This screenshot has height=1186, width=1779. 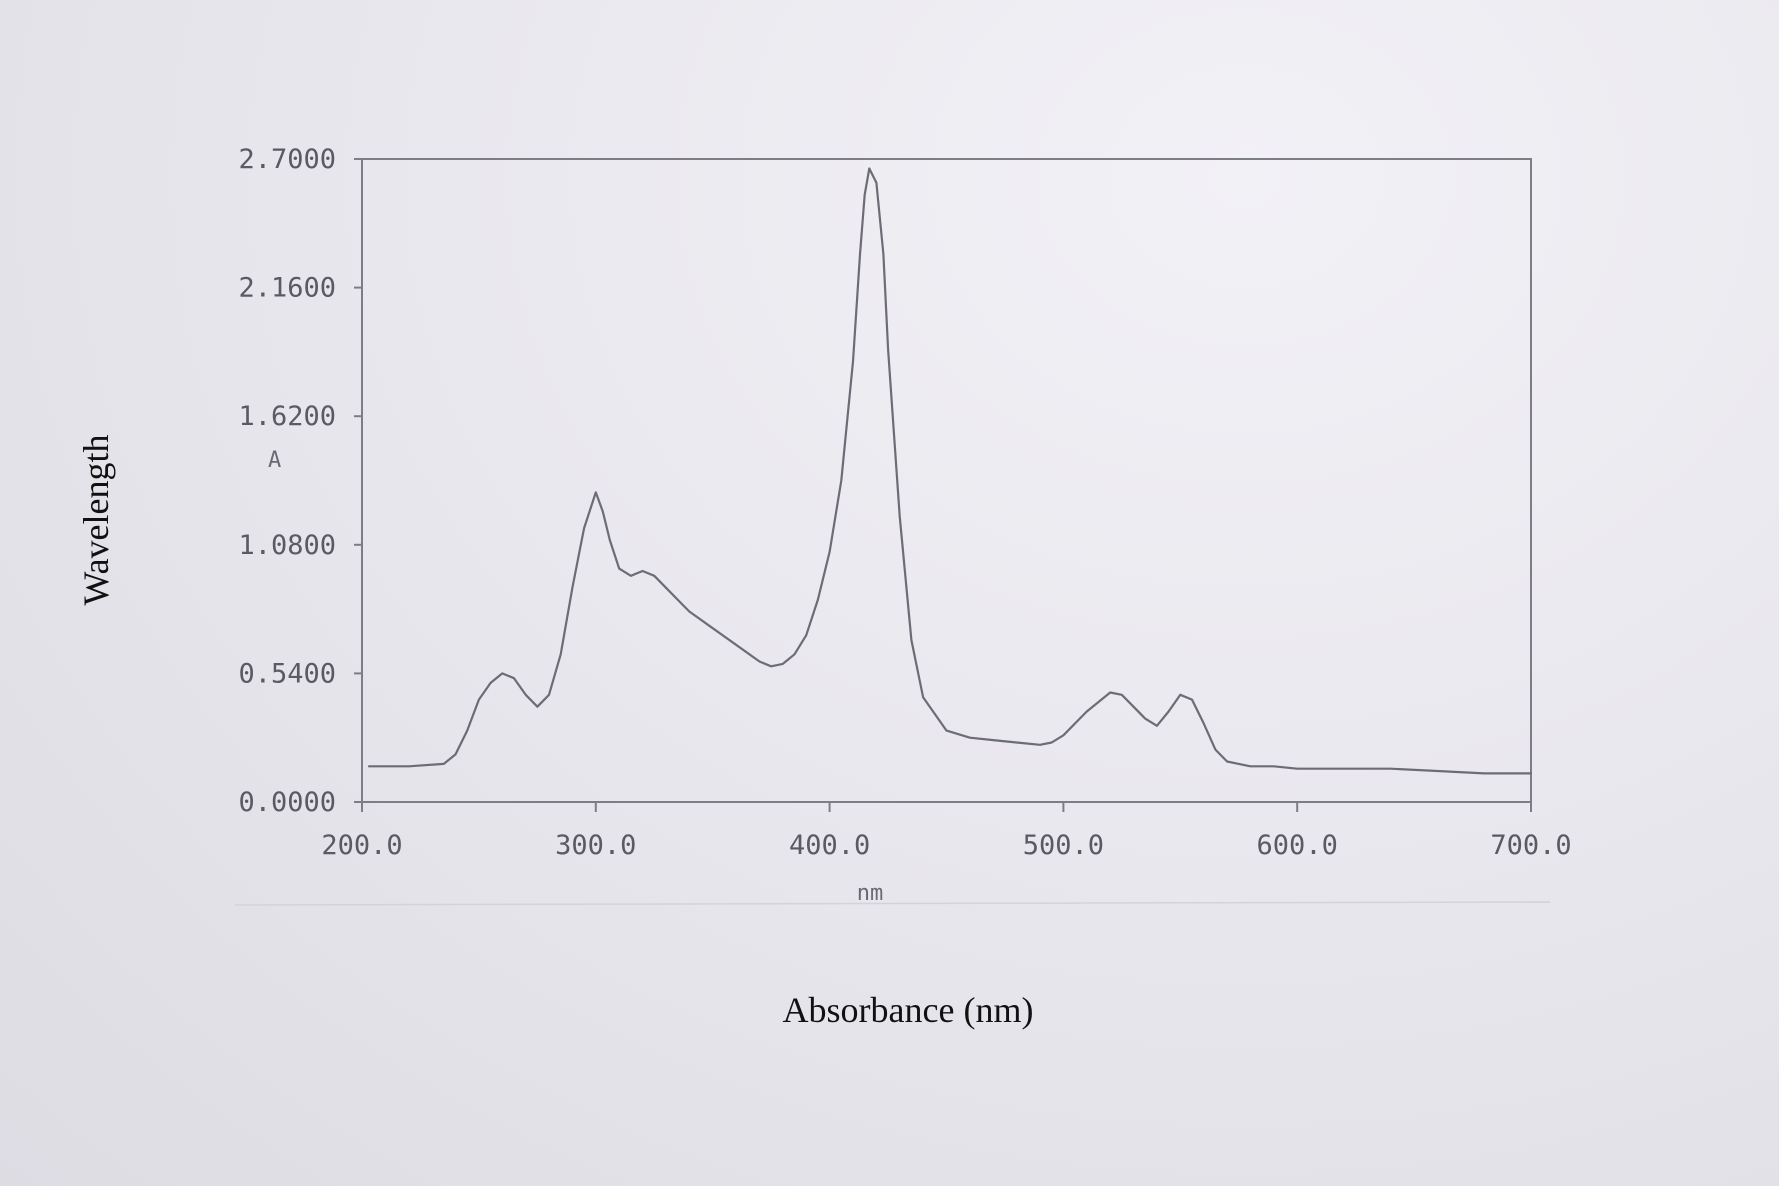 What do you see at coordinates (1063, 845) in the screenshot?
I see `x-tick-label: 500.0` at bounding box center [1063, 845].